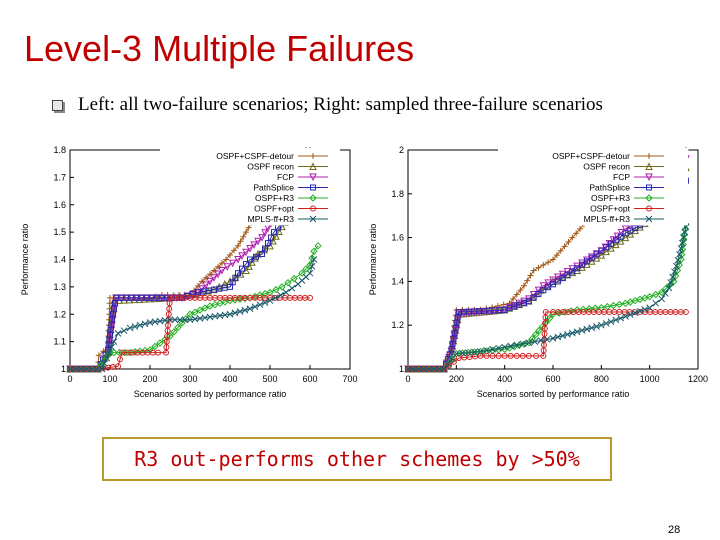 The image size is (720, 540). Describe the element at coordinates (373, 260) in the screenshot. I see `y-axis-label: Performance ratio` at that location.